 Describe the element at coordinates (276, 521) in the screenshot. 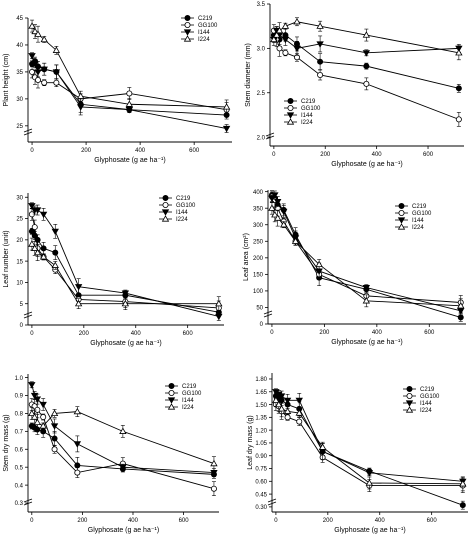

I see `x-tick-label: 0` at that location.